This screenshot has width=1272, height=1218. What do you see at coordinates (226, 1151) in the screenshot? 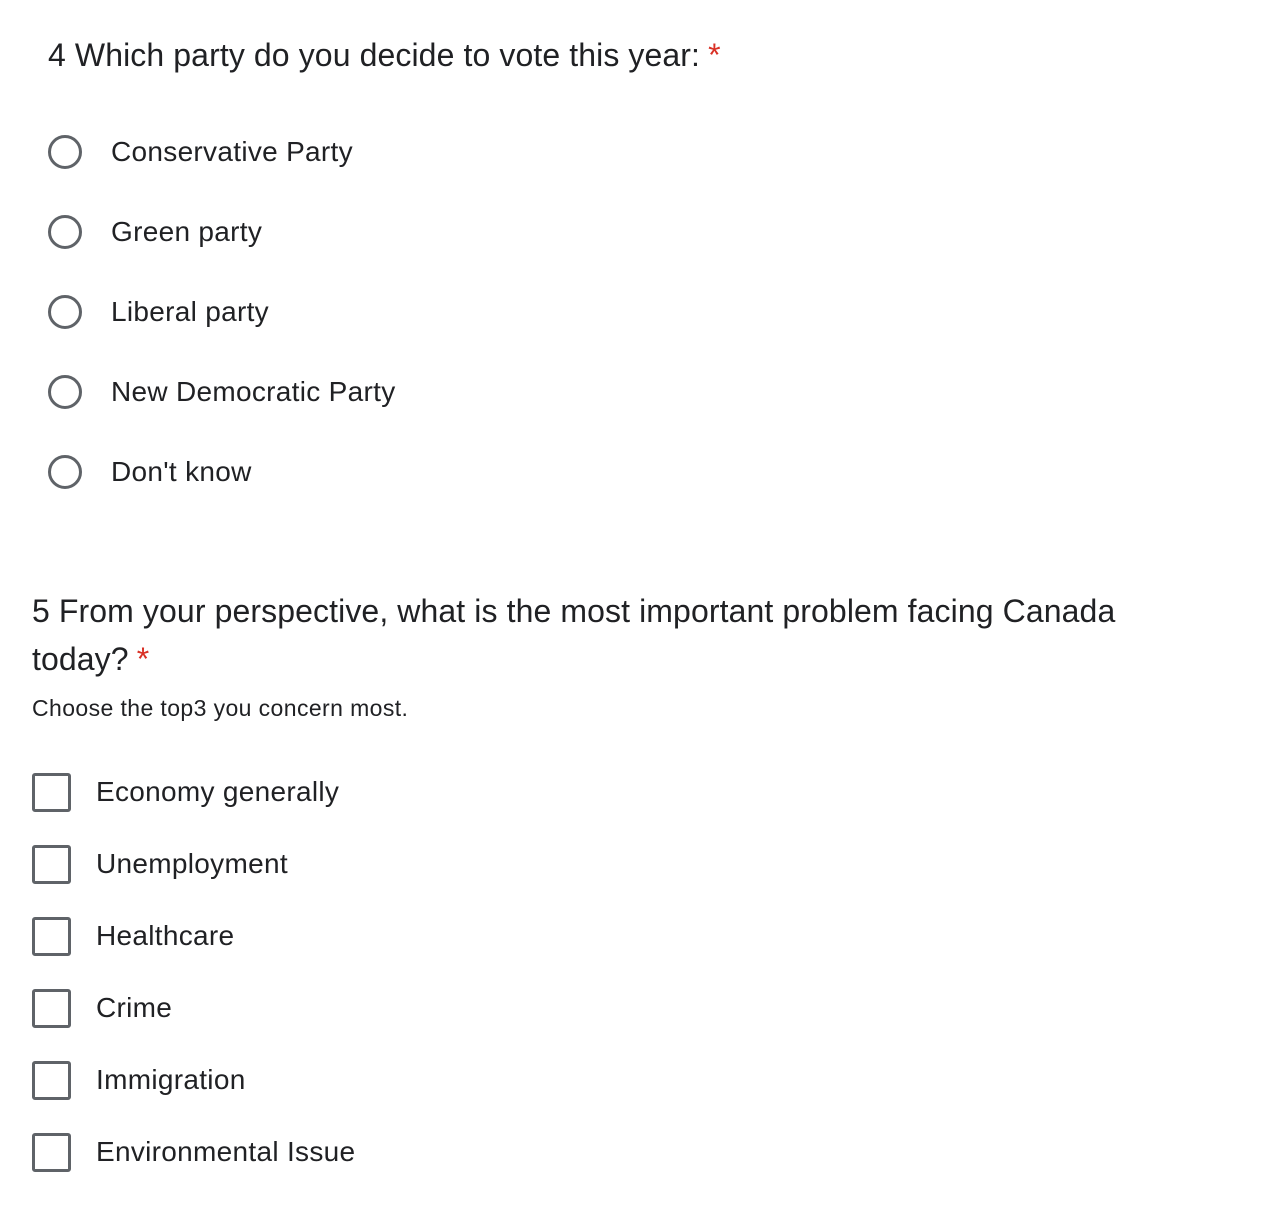
I see `checkbox-option-label: Environmental Issue` at bounding box center [226, 1151].